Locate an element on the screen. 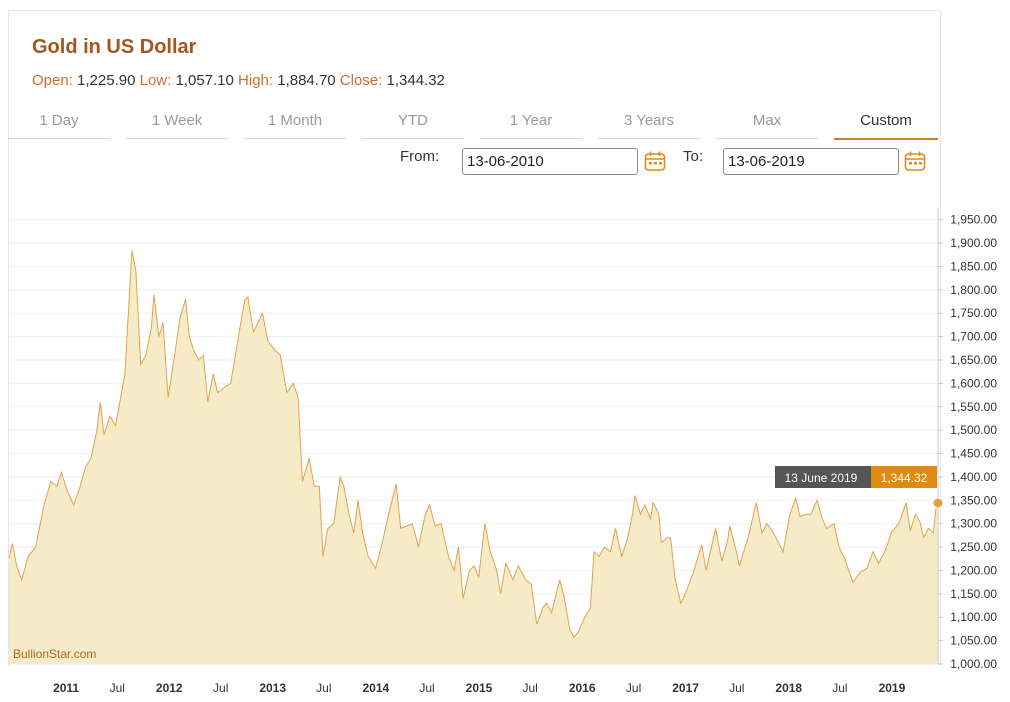  y-tick-label: 1,650.00 is located at coordinates (973, 360).